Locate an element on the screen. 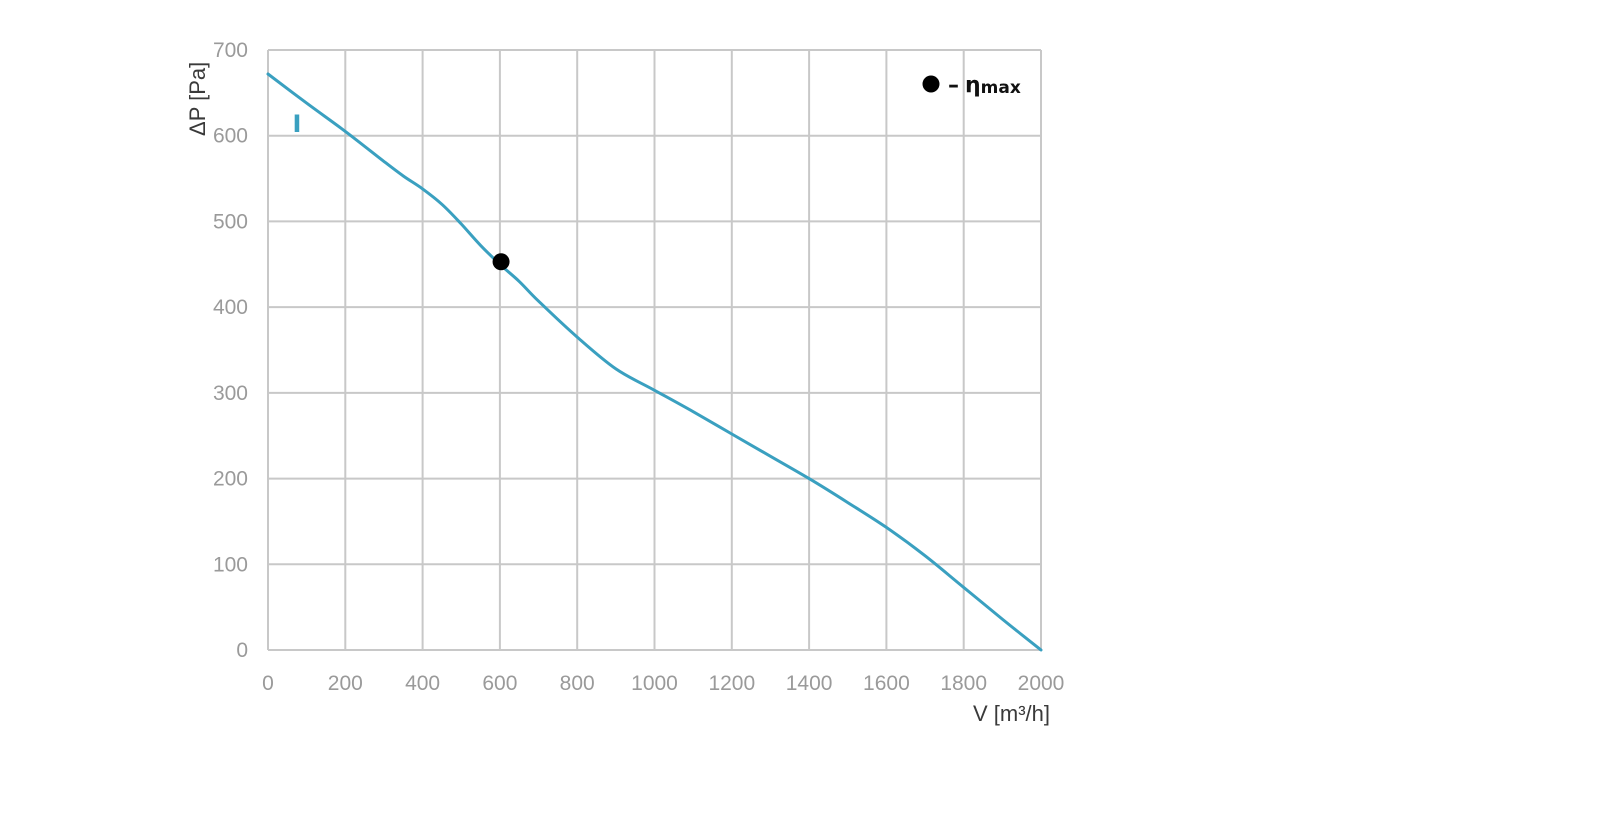 This screenshot has height=817, width=1600. eta-max-point is located at coordinates (501, 262).